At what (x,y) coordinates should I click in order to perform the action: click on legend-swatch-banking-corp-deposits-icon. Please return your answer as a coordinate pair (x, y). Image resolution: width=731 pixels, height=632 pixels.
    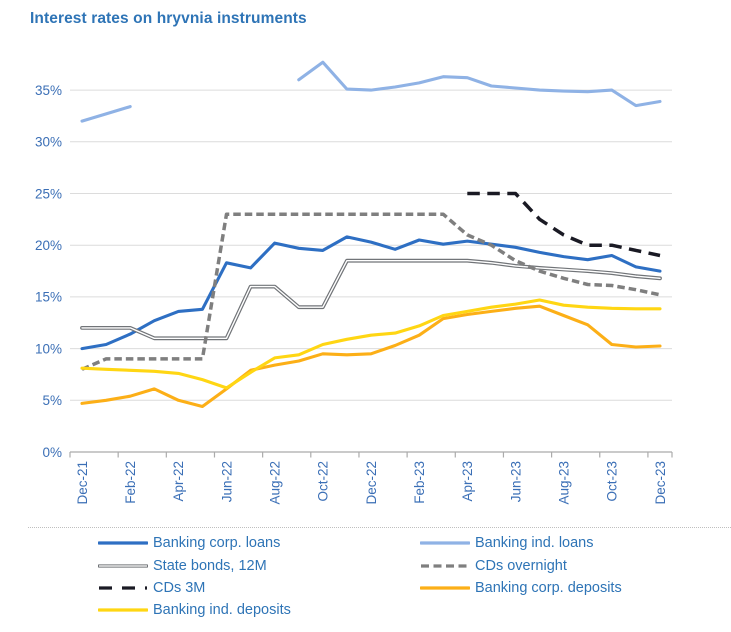
    Looking at the image, I should click on (445, 588).